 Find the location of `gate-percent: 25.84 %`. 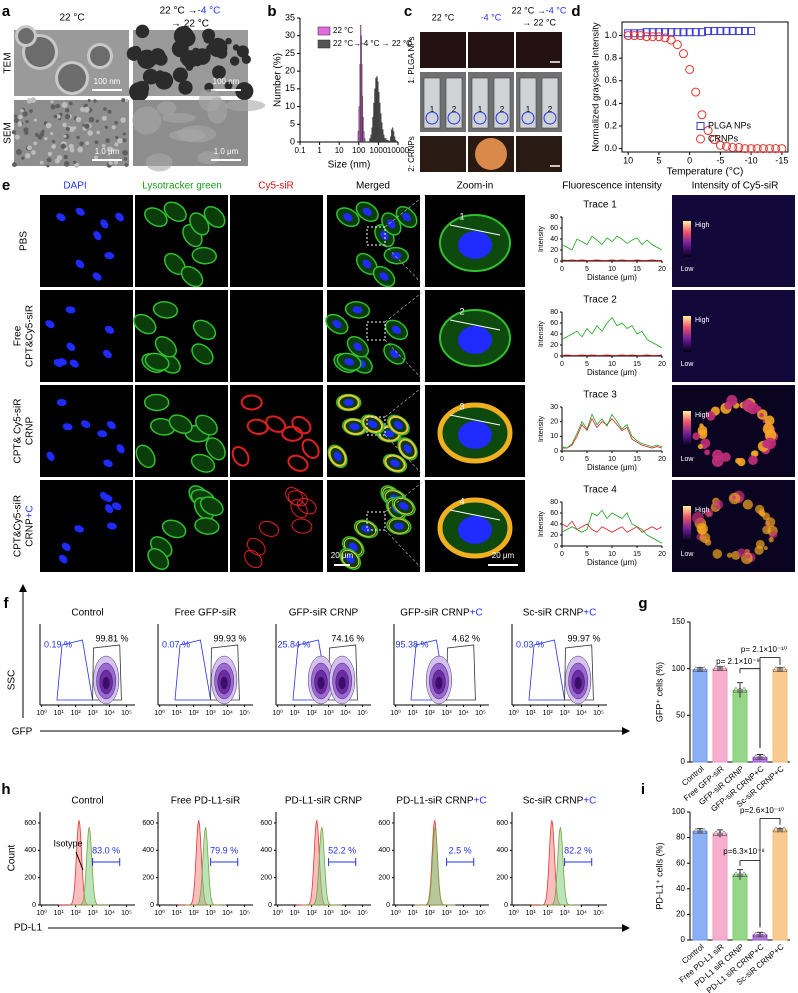

gate-percent: 25.84 % is located at coordinates (293, 644).